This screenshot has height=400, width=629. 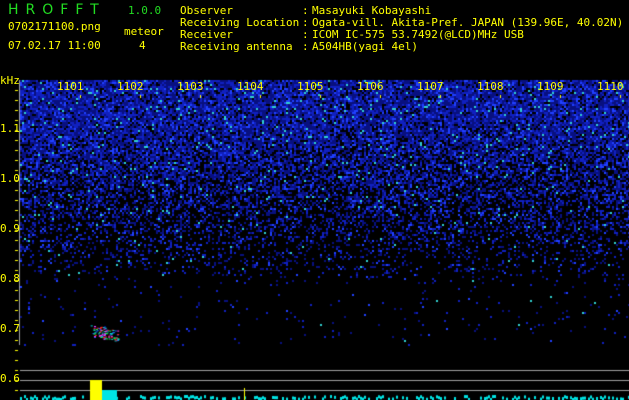 I want to click on x-tick-label: 1108, so click(x=490, y=86).